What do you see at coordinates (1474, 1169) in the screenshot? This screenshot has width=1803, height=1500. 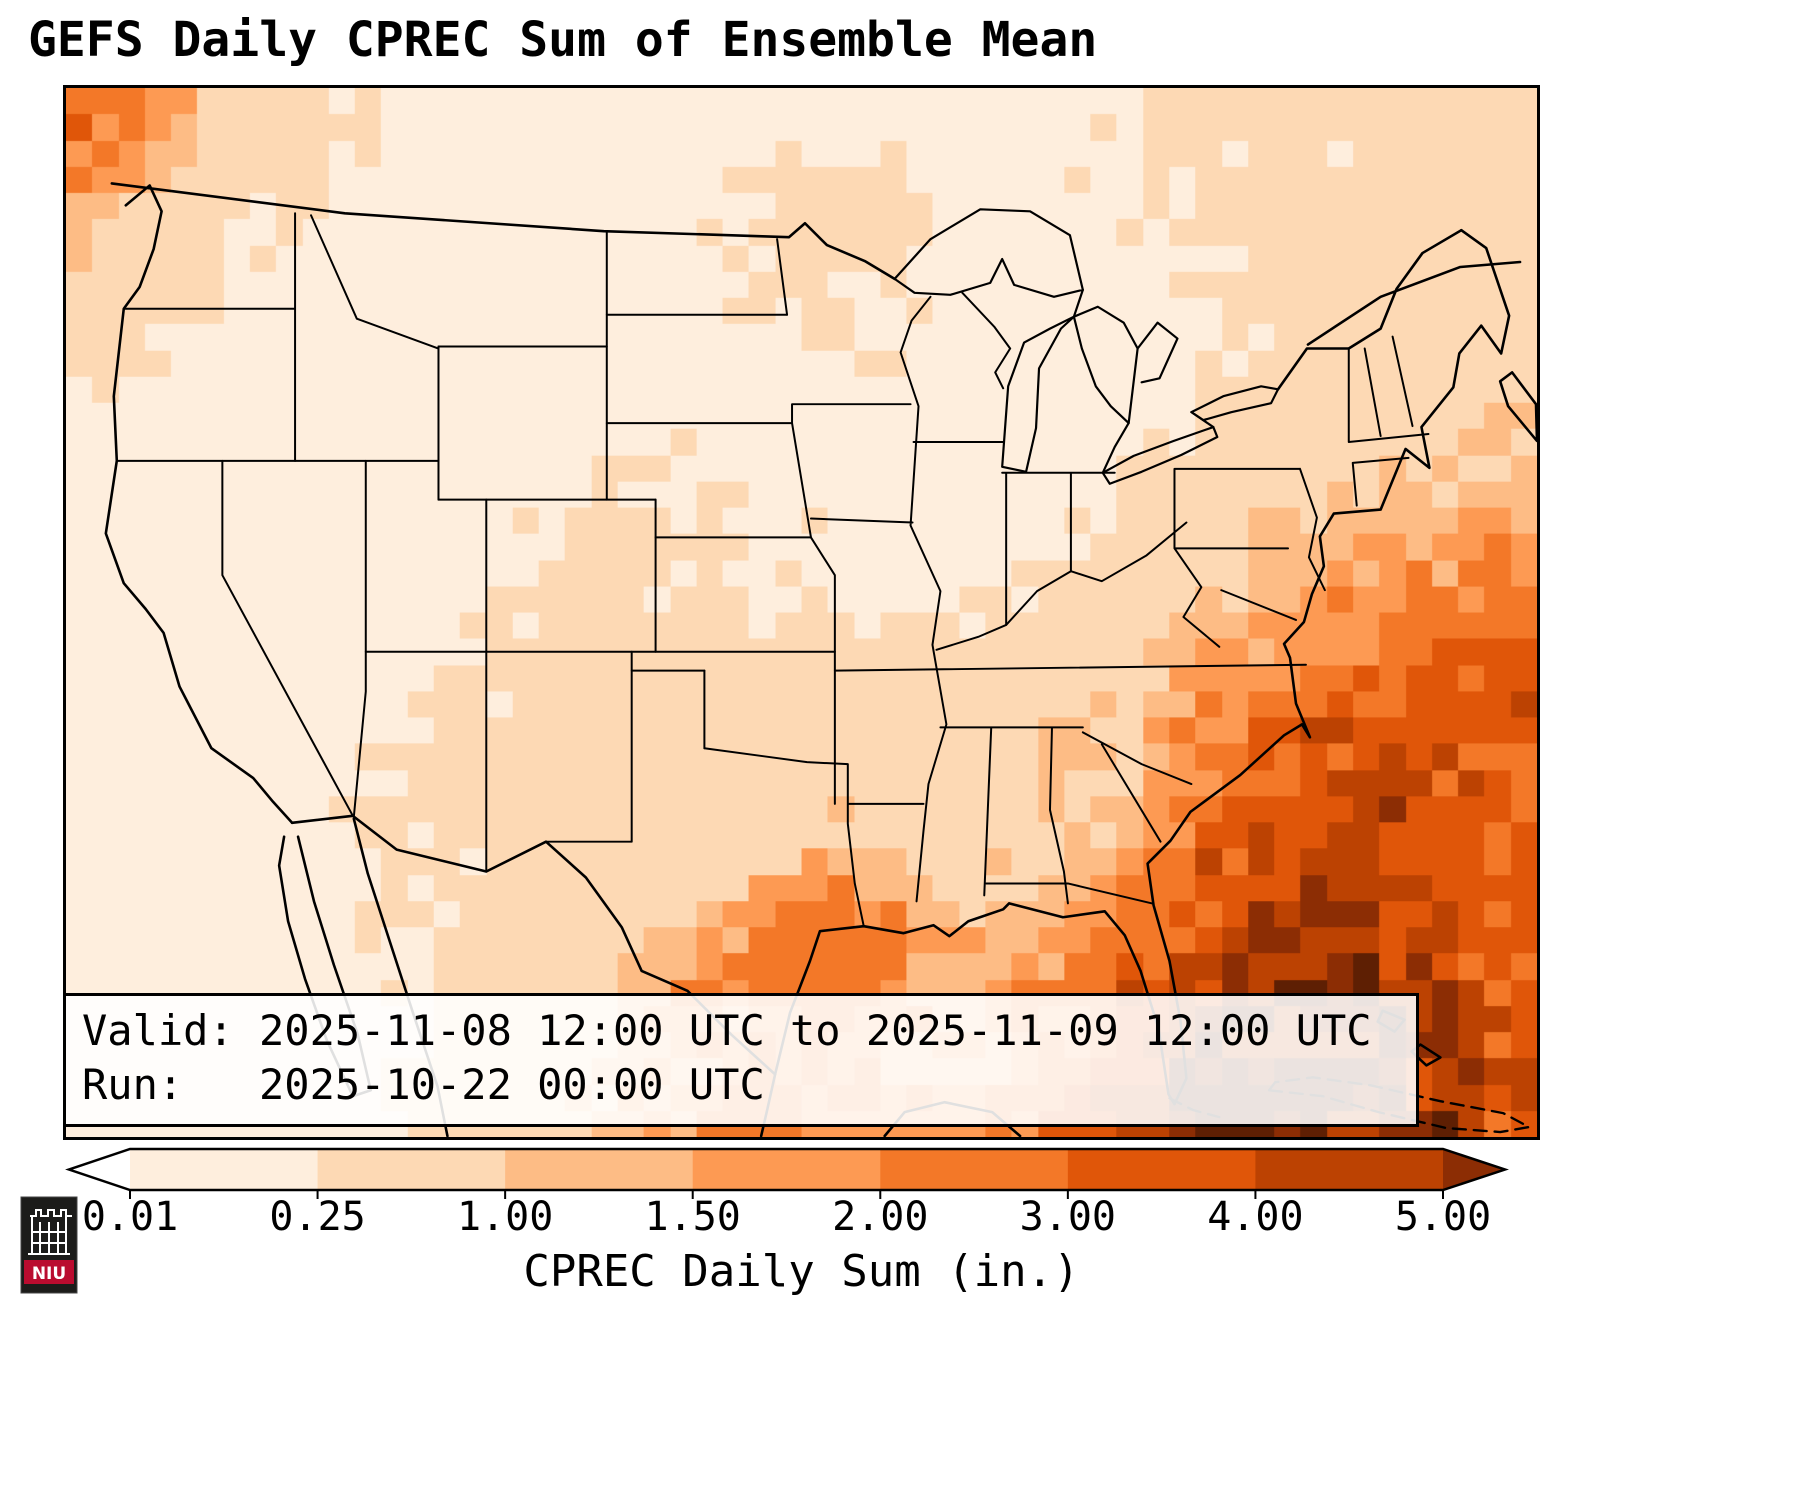 I see `colorbar-over-arrow` at bounding box center [1474, 1169].